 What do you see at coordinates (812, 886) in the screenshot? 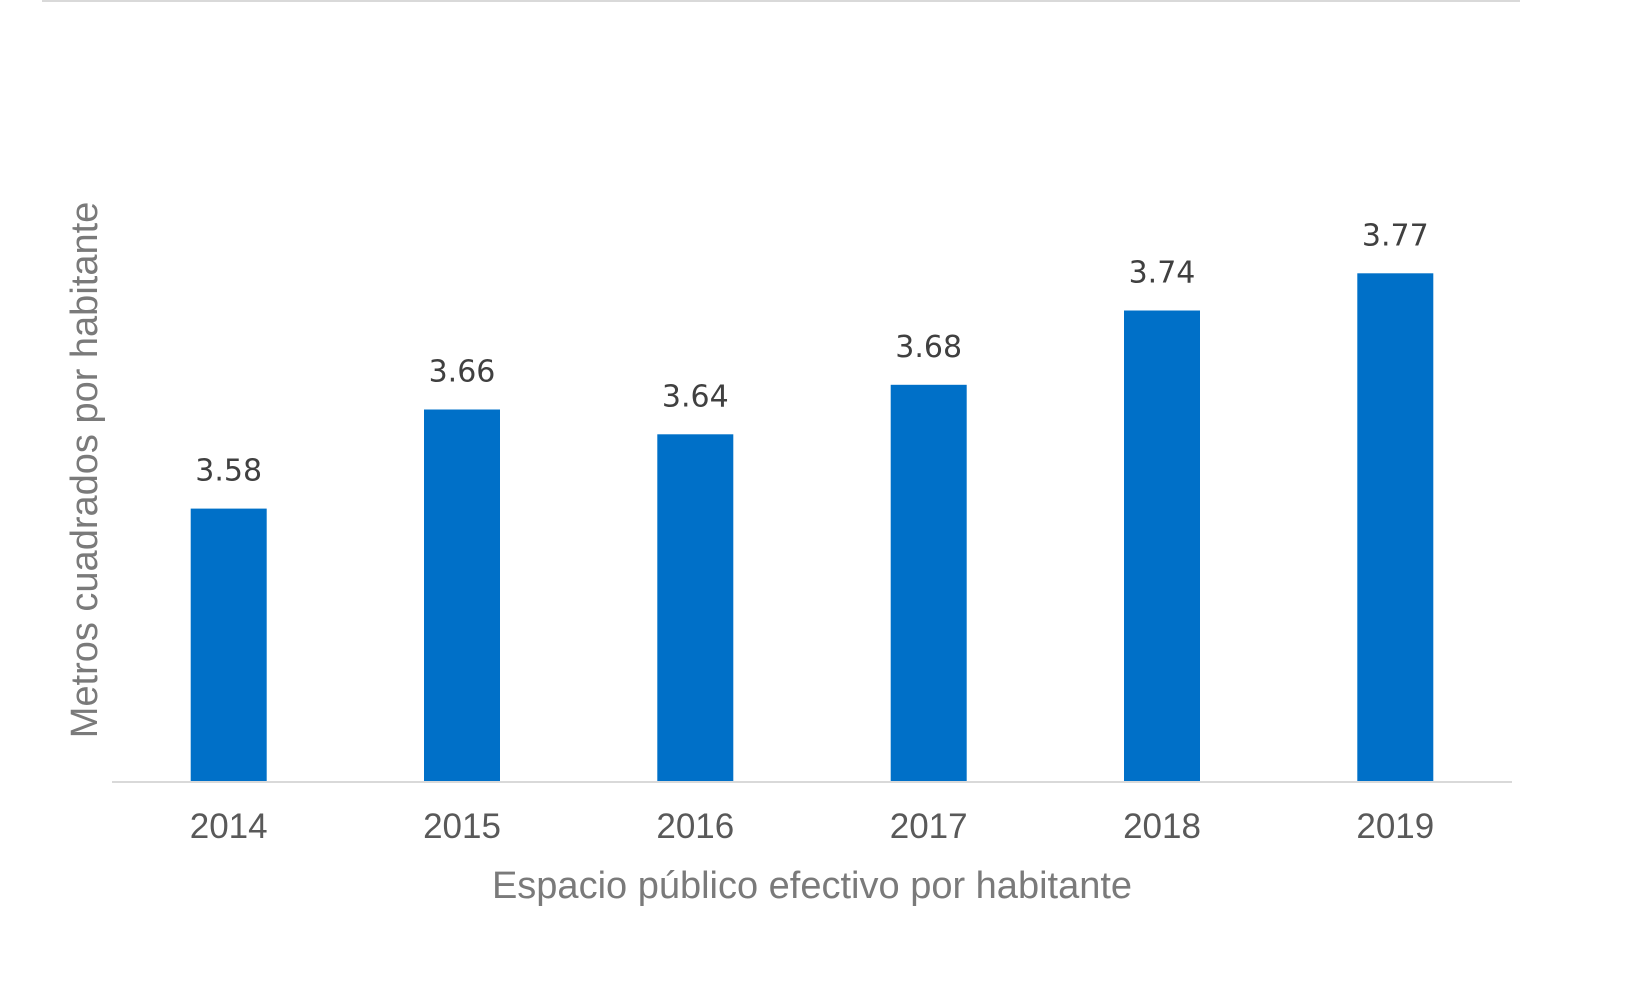
I see `x-axis-title: Espacio público efectivo por habitante` at bounding box center [812, 886].